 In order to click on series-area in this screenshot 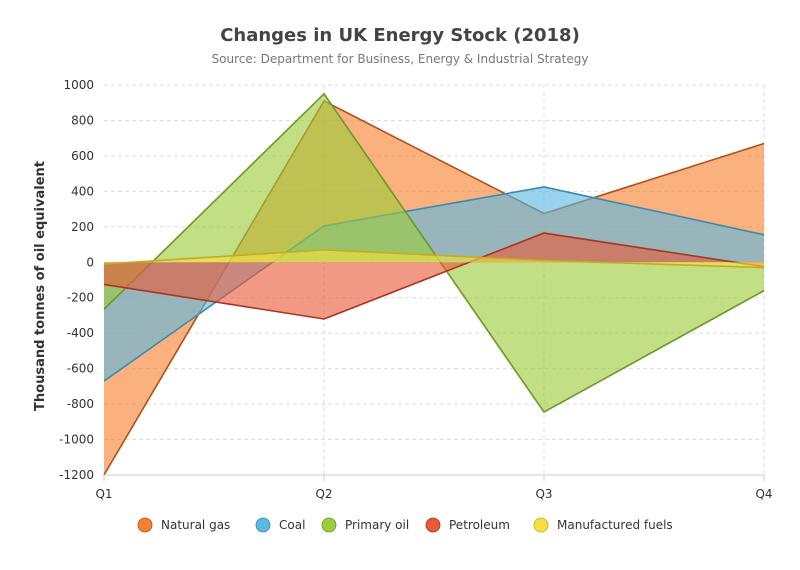, I will do `click(434, 258)`.